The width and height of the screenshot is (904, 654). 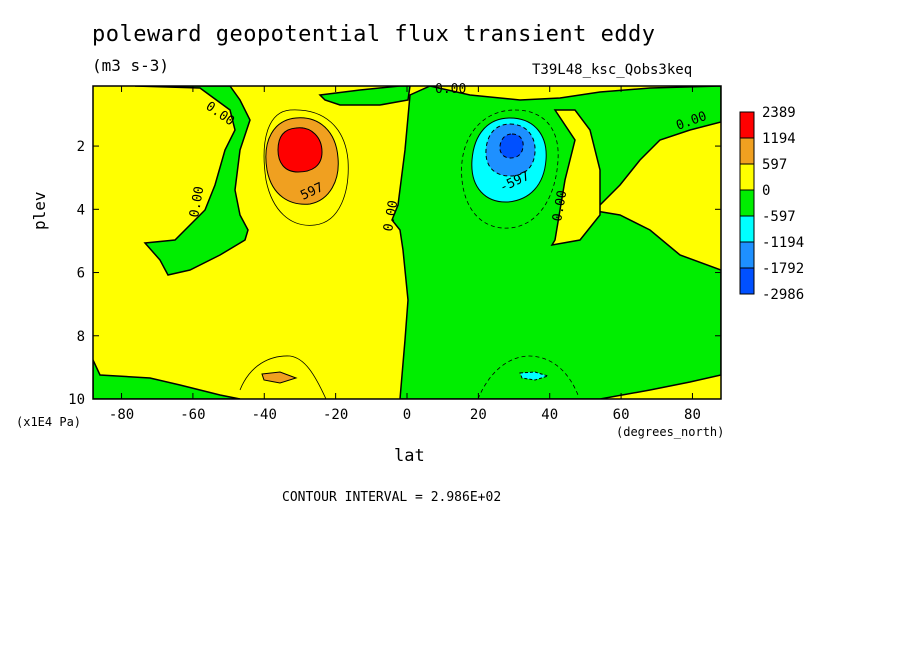 I want to click on y-tick-label: 6, so click(x=81, y=274).